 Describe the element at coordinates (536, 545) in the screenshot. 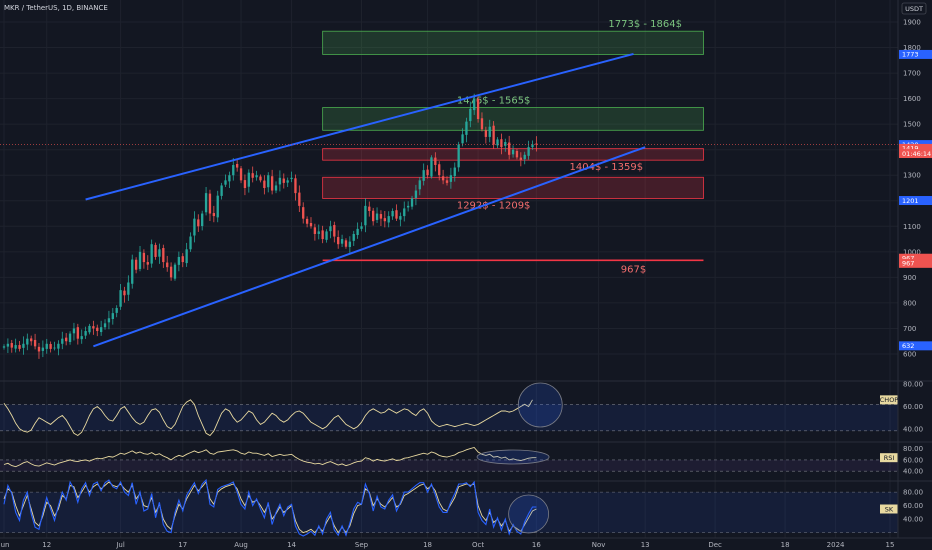

I see `time-tick-label: 16` at that location.